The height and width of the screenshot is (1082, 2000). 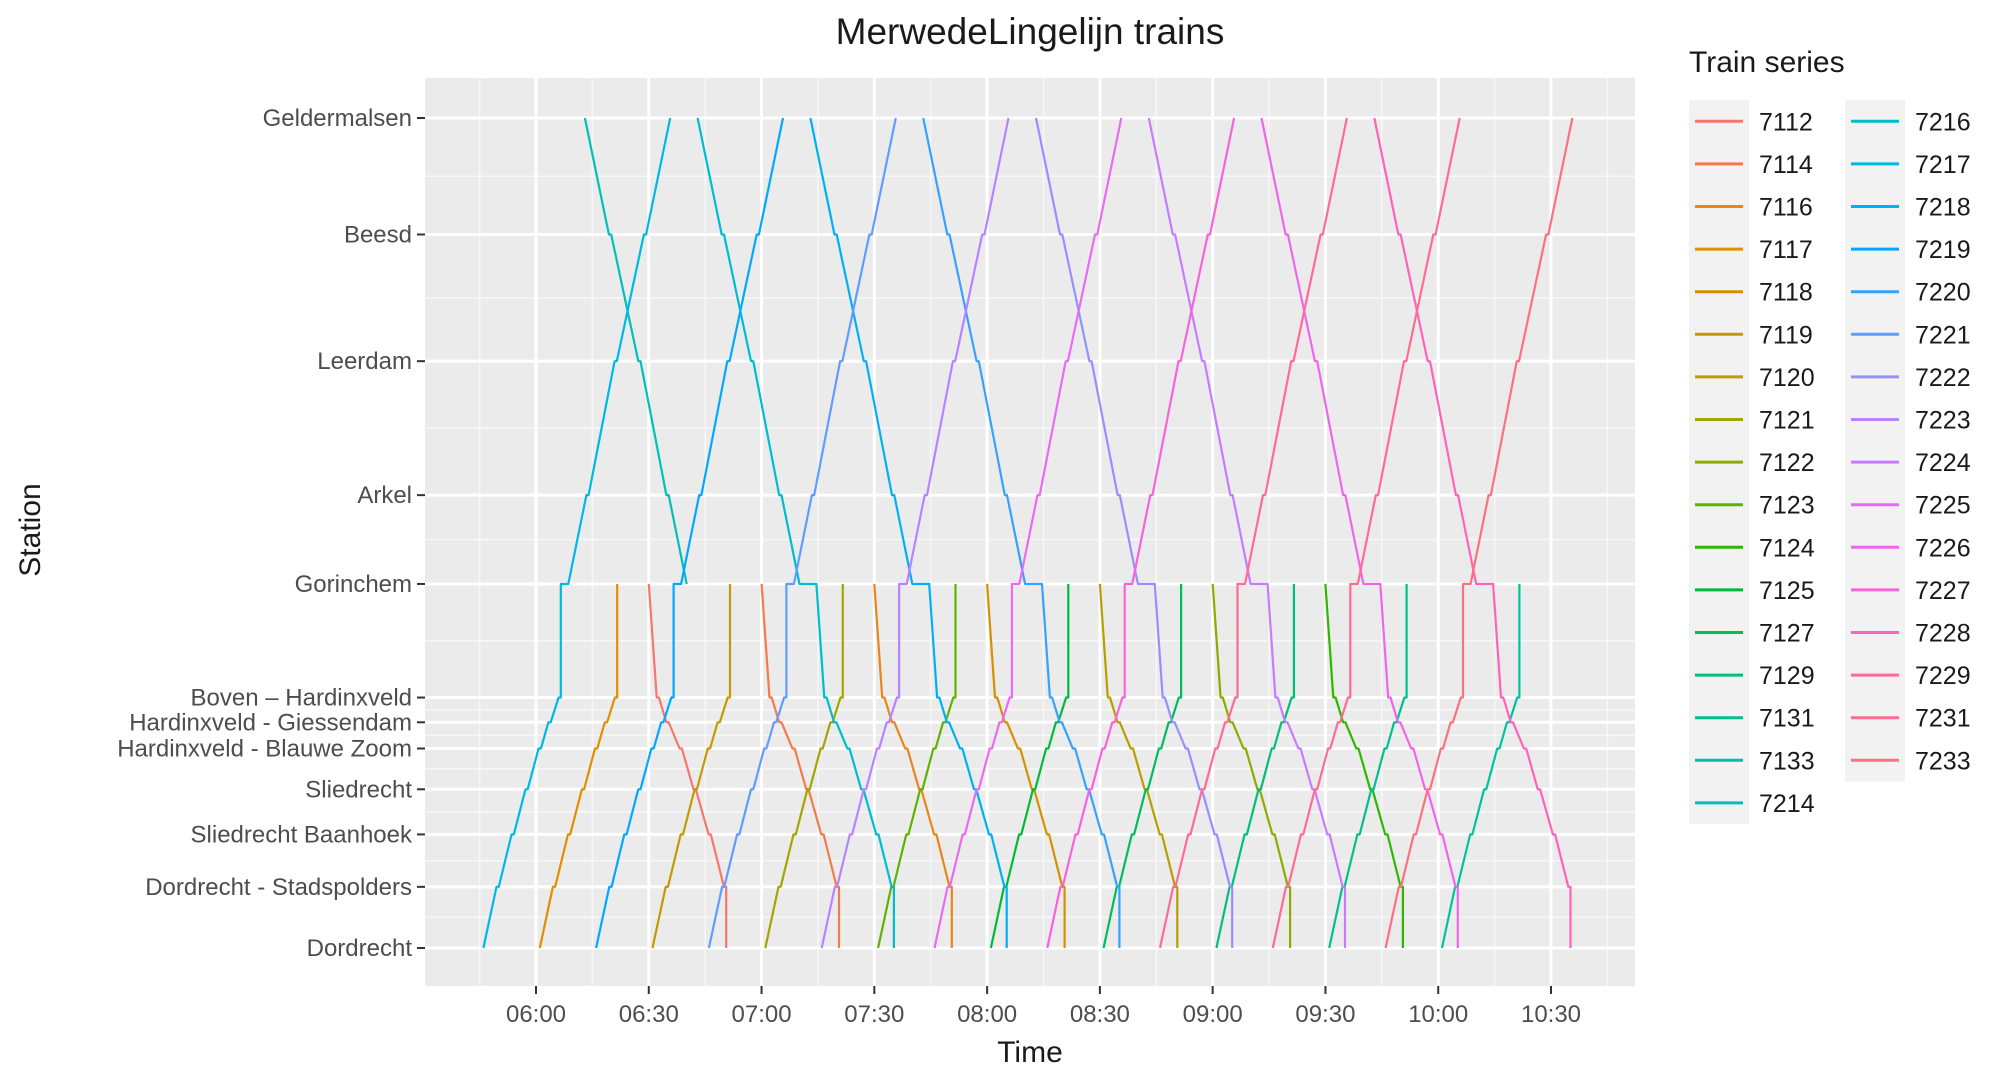 What do you see at coordinates (1943, 719) in the screenshot?
I see `legend-label: 7231` at bounding box center [1943, 719].